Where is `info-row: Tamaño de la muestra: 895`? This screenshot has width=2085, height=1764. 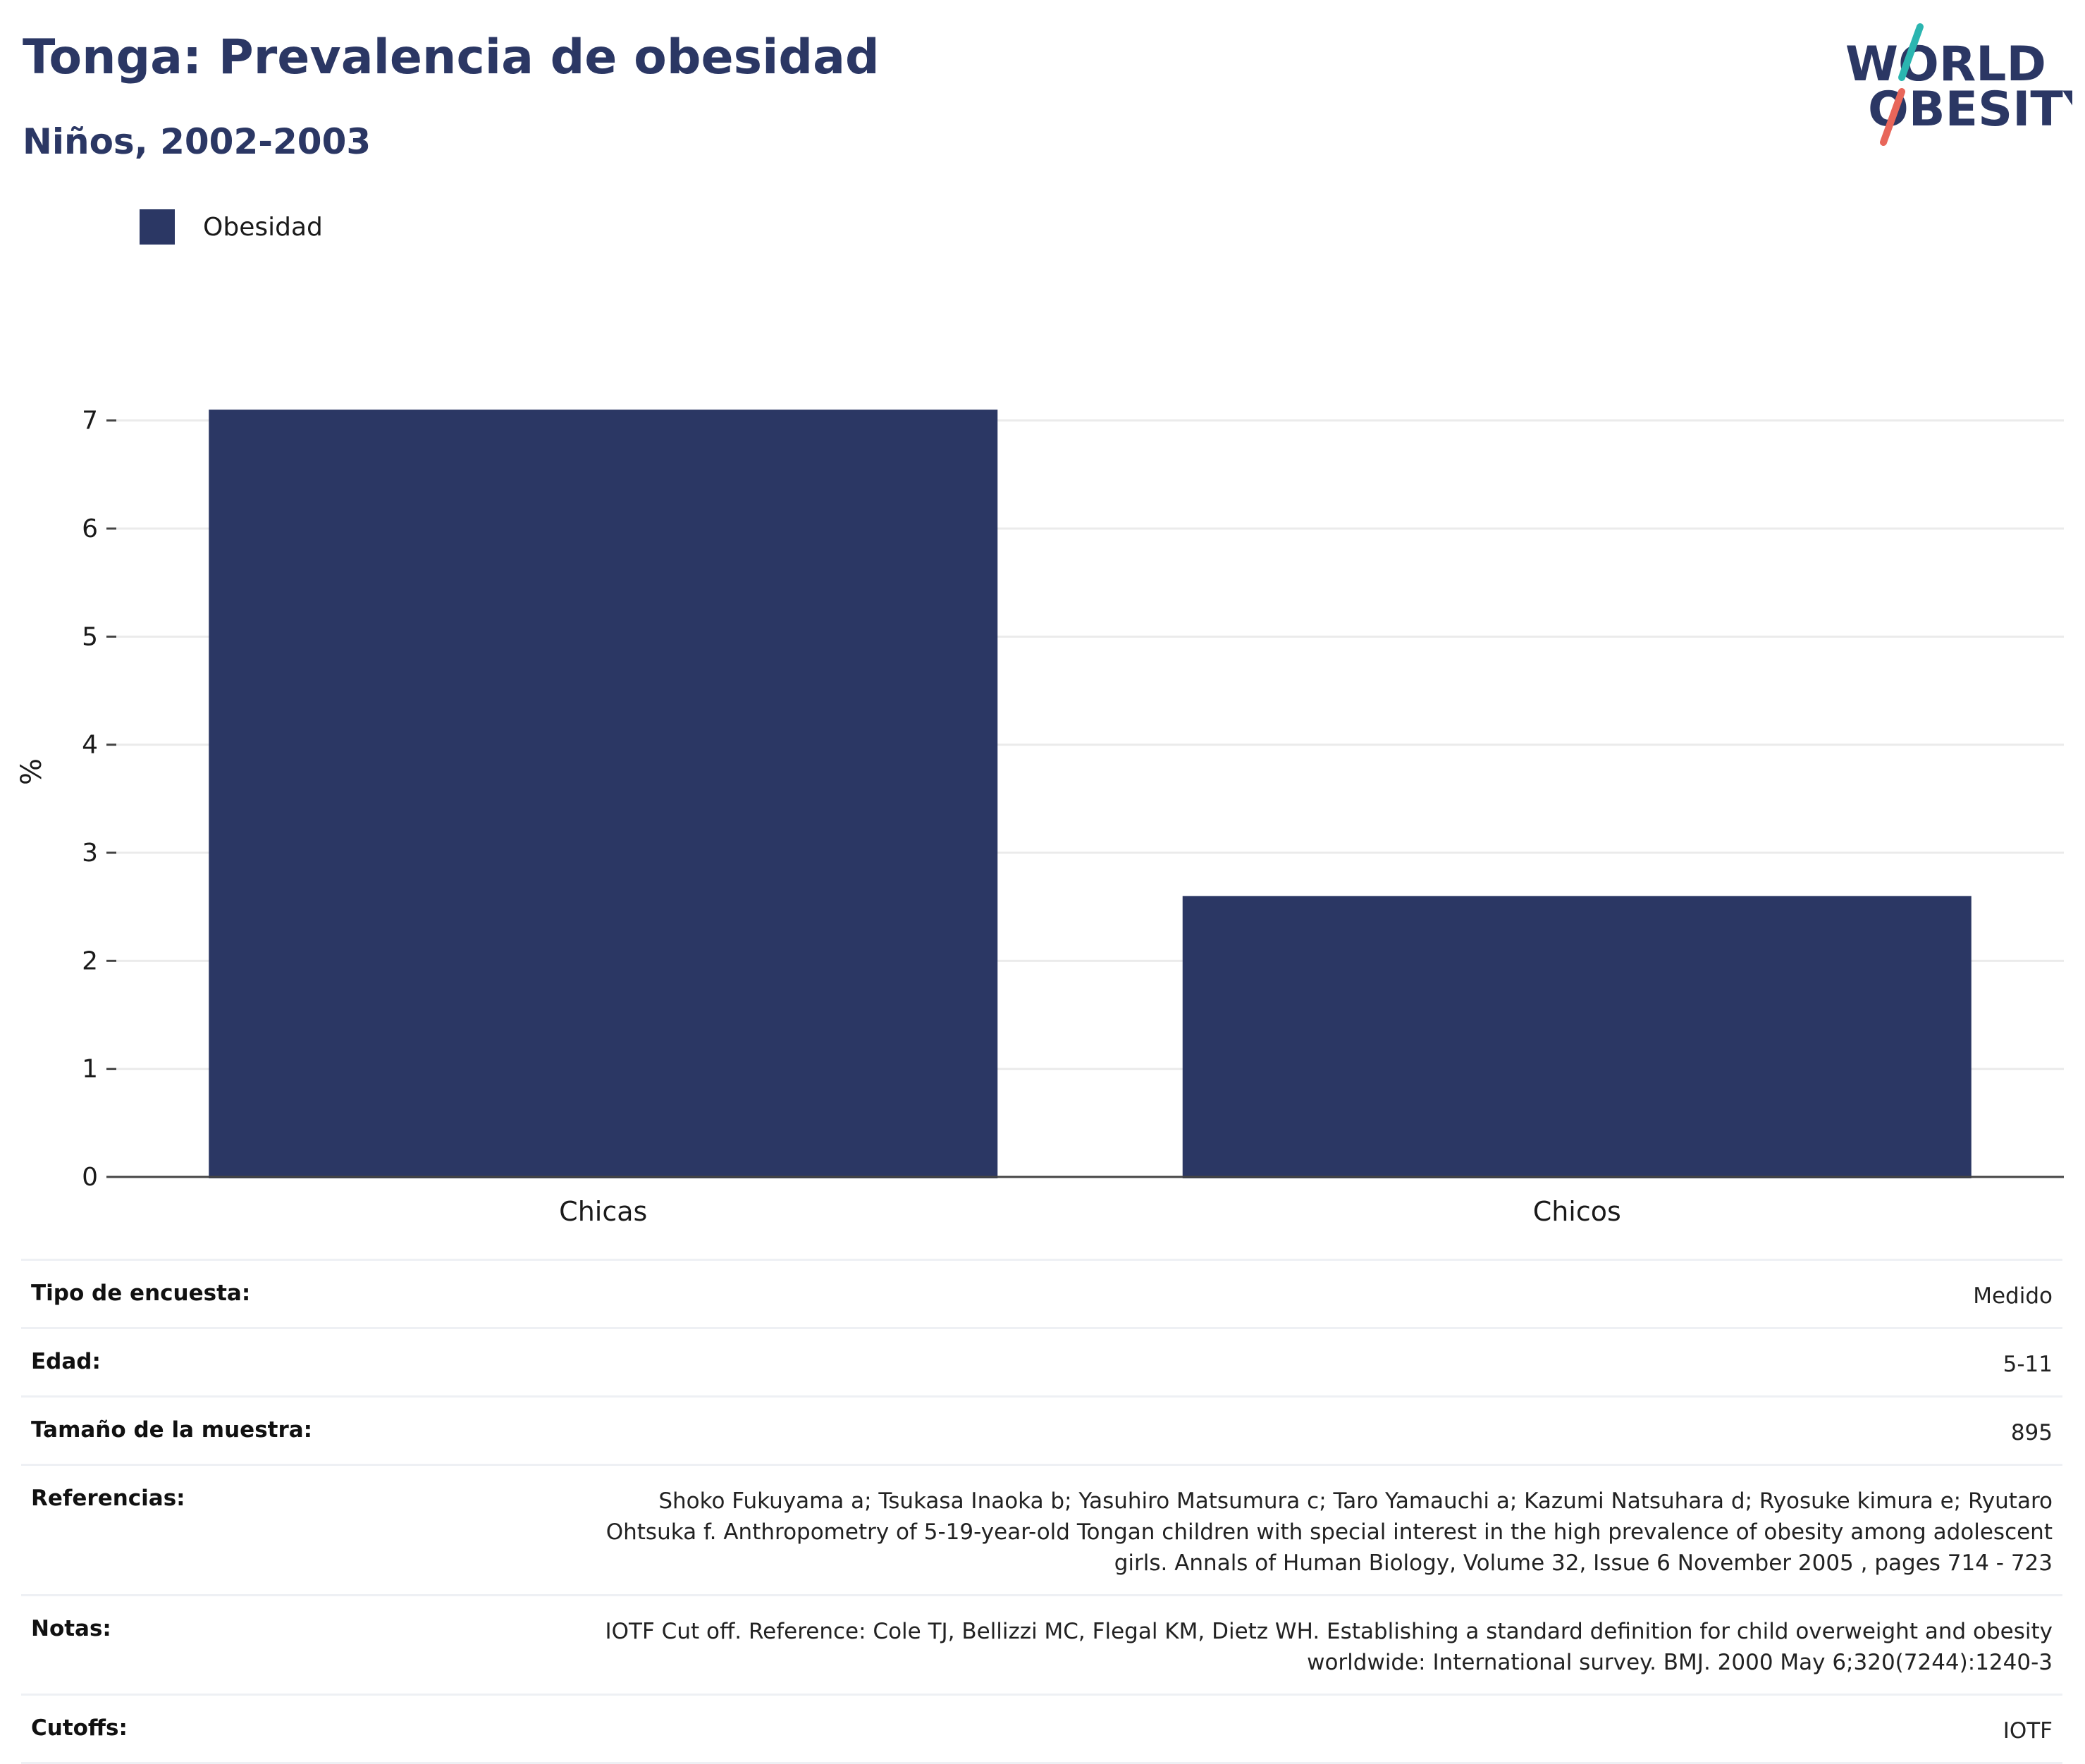 info-row: Tamaño de la muestra: 895 is located at coordinates (1041, 1432).